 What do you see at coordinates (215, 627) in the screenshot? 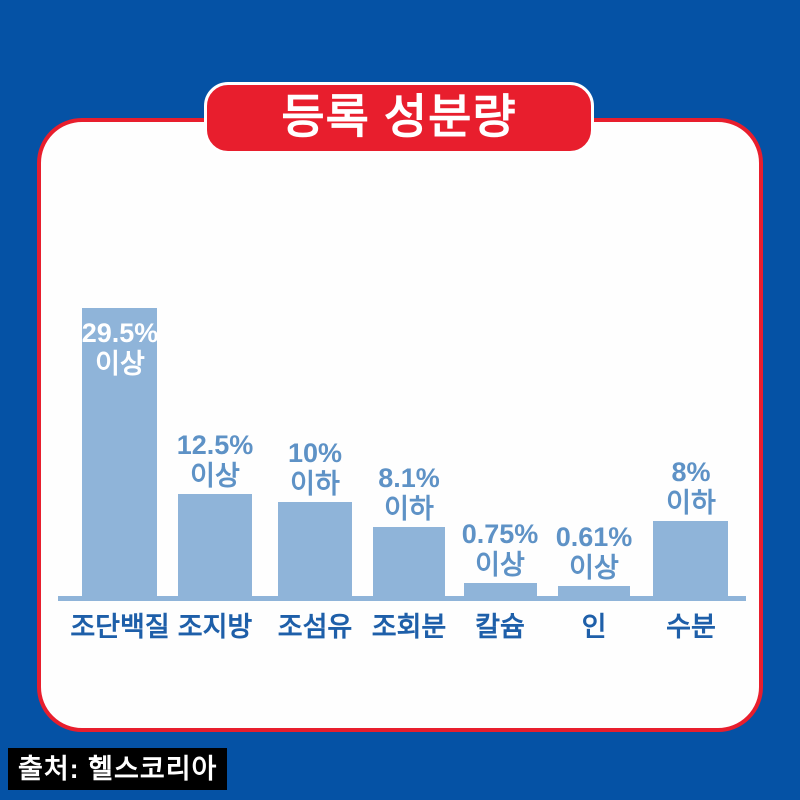
I see `category-label-crude-fat: 조지방` at bounding box center [215, 627].